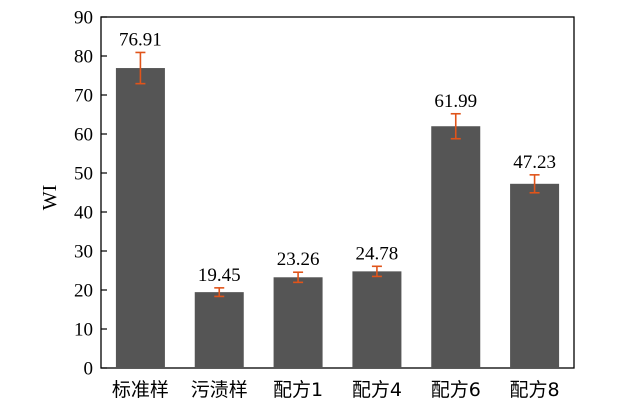  What do you see at coordinates (298, 390) in the screenshot?
I see `x-tick-label: 配方1` at bounding box center [298, 390].